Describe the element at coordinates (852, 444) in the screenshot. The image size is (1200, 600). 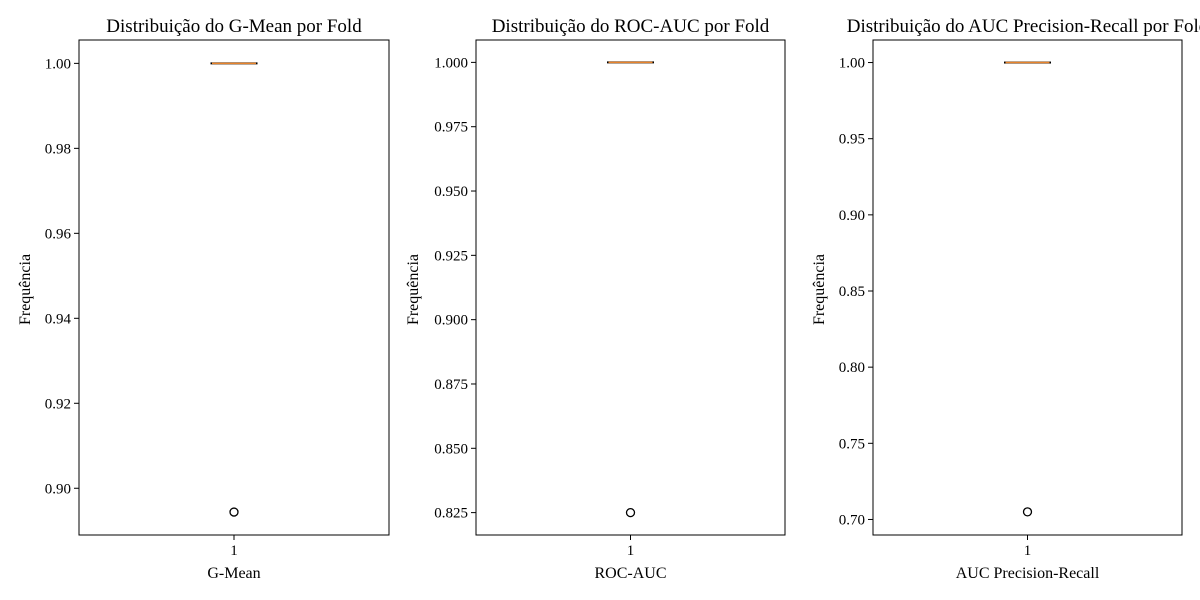
I see `y-tick-label: 0.75` at that location.